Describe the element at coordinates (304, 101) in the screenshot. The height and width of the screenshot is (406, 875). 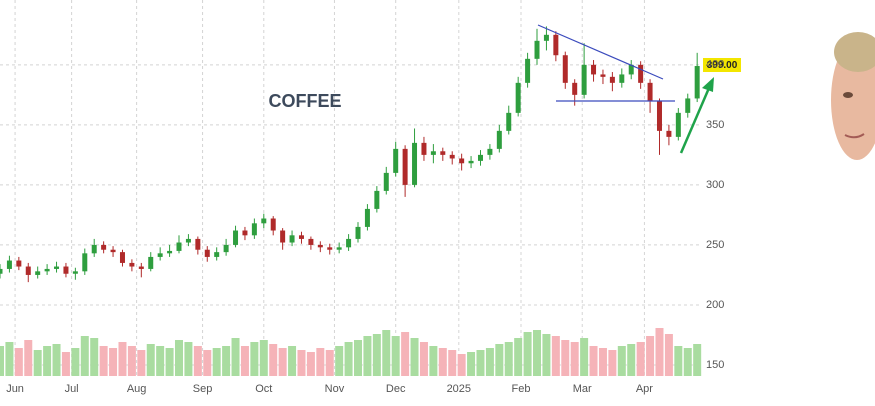
I see `chart-title: COFFEE` at that location.